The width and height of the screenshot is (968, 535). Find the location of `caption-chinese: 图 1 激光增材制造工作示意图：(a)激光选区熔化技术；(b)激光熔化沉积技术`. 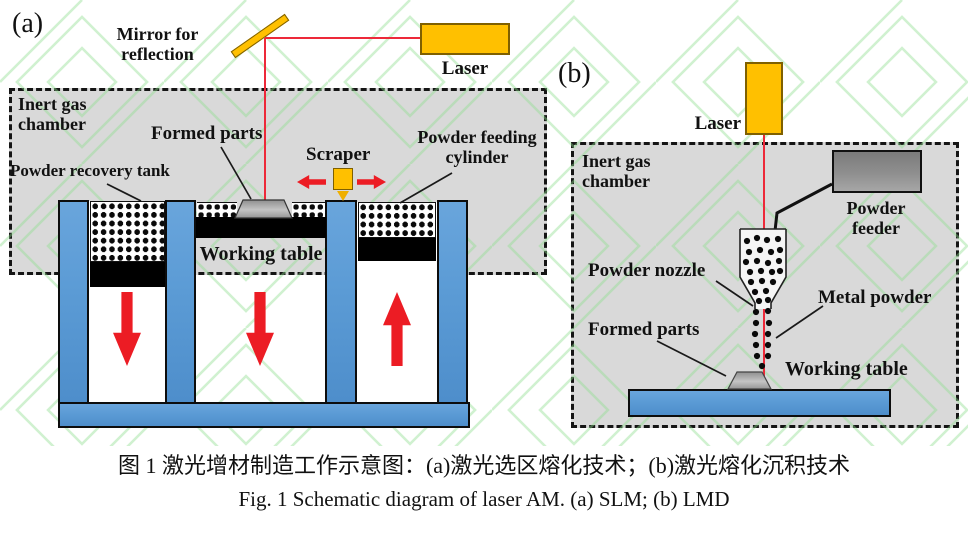

caption-chinese: 图 1 激光增材制造工作示意图：(a)激光选区熔化技术；(b)激光熔化沉积技术 is located at coordinates (484, 465).